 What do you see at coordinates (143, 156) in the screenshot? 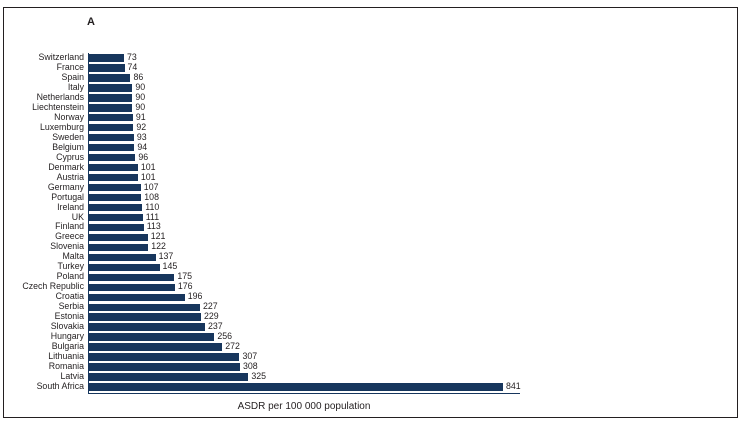
I see `value-label: 96` at bounding box center [143, 156].